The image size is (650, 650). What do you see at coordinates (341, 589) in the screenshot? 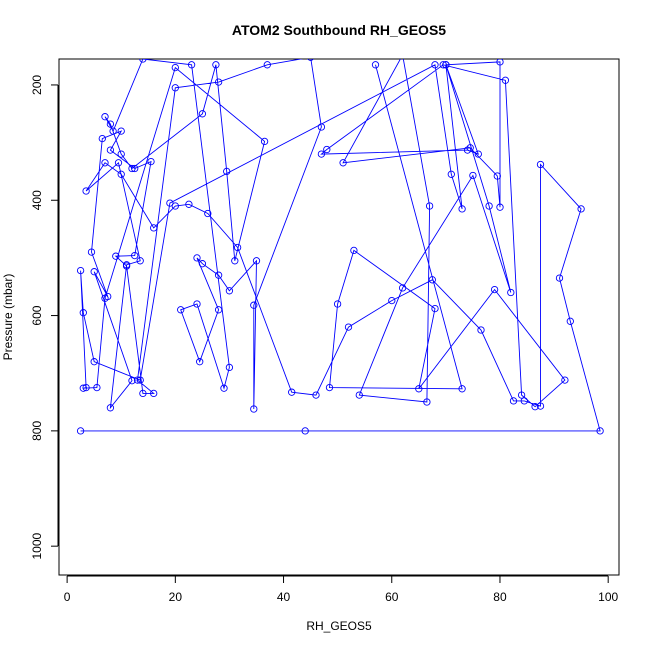
I see `x-axis: 0 20 40 60 80 100` at bounding box center [341, 589].